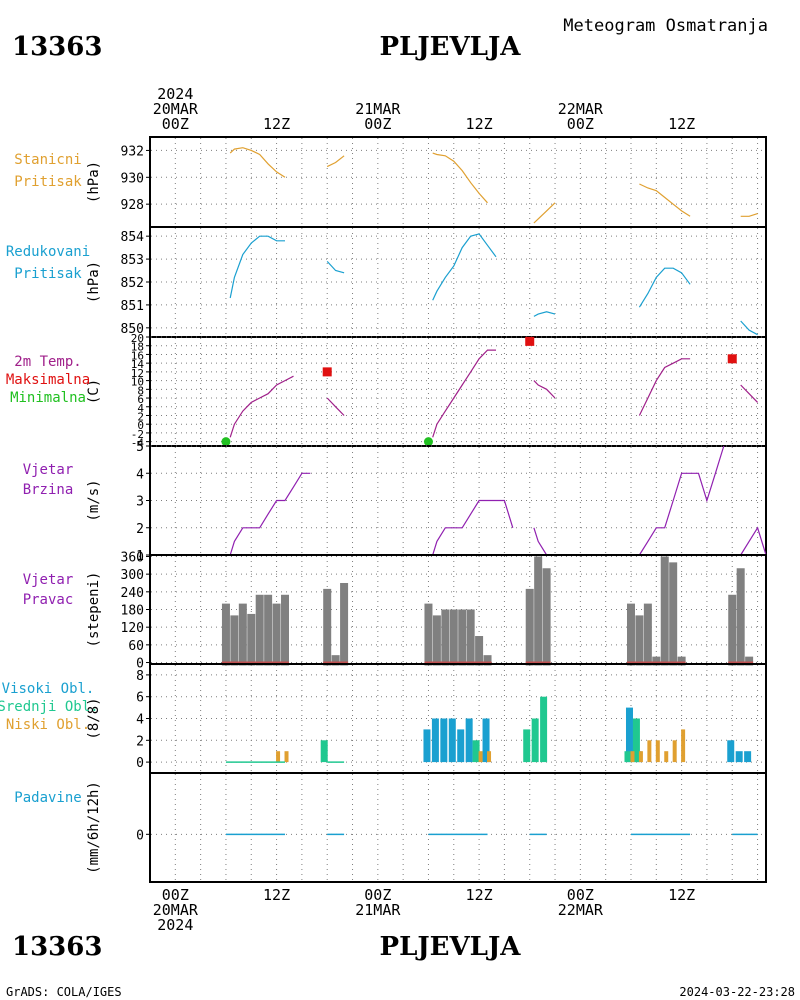  Describe the element at coordinates (94, 391) in the screenshot. I see `y-axis-unit: (C)` at that location.